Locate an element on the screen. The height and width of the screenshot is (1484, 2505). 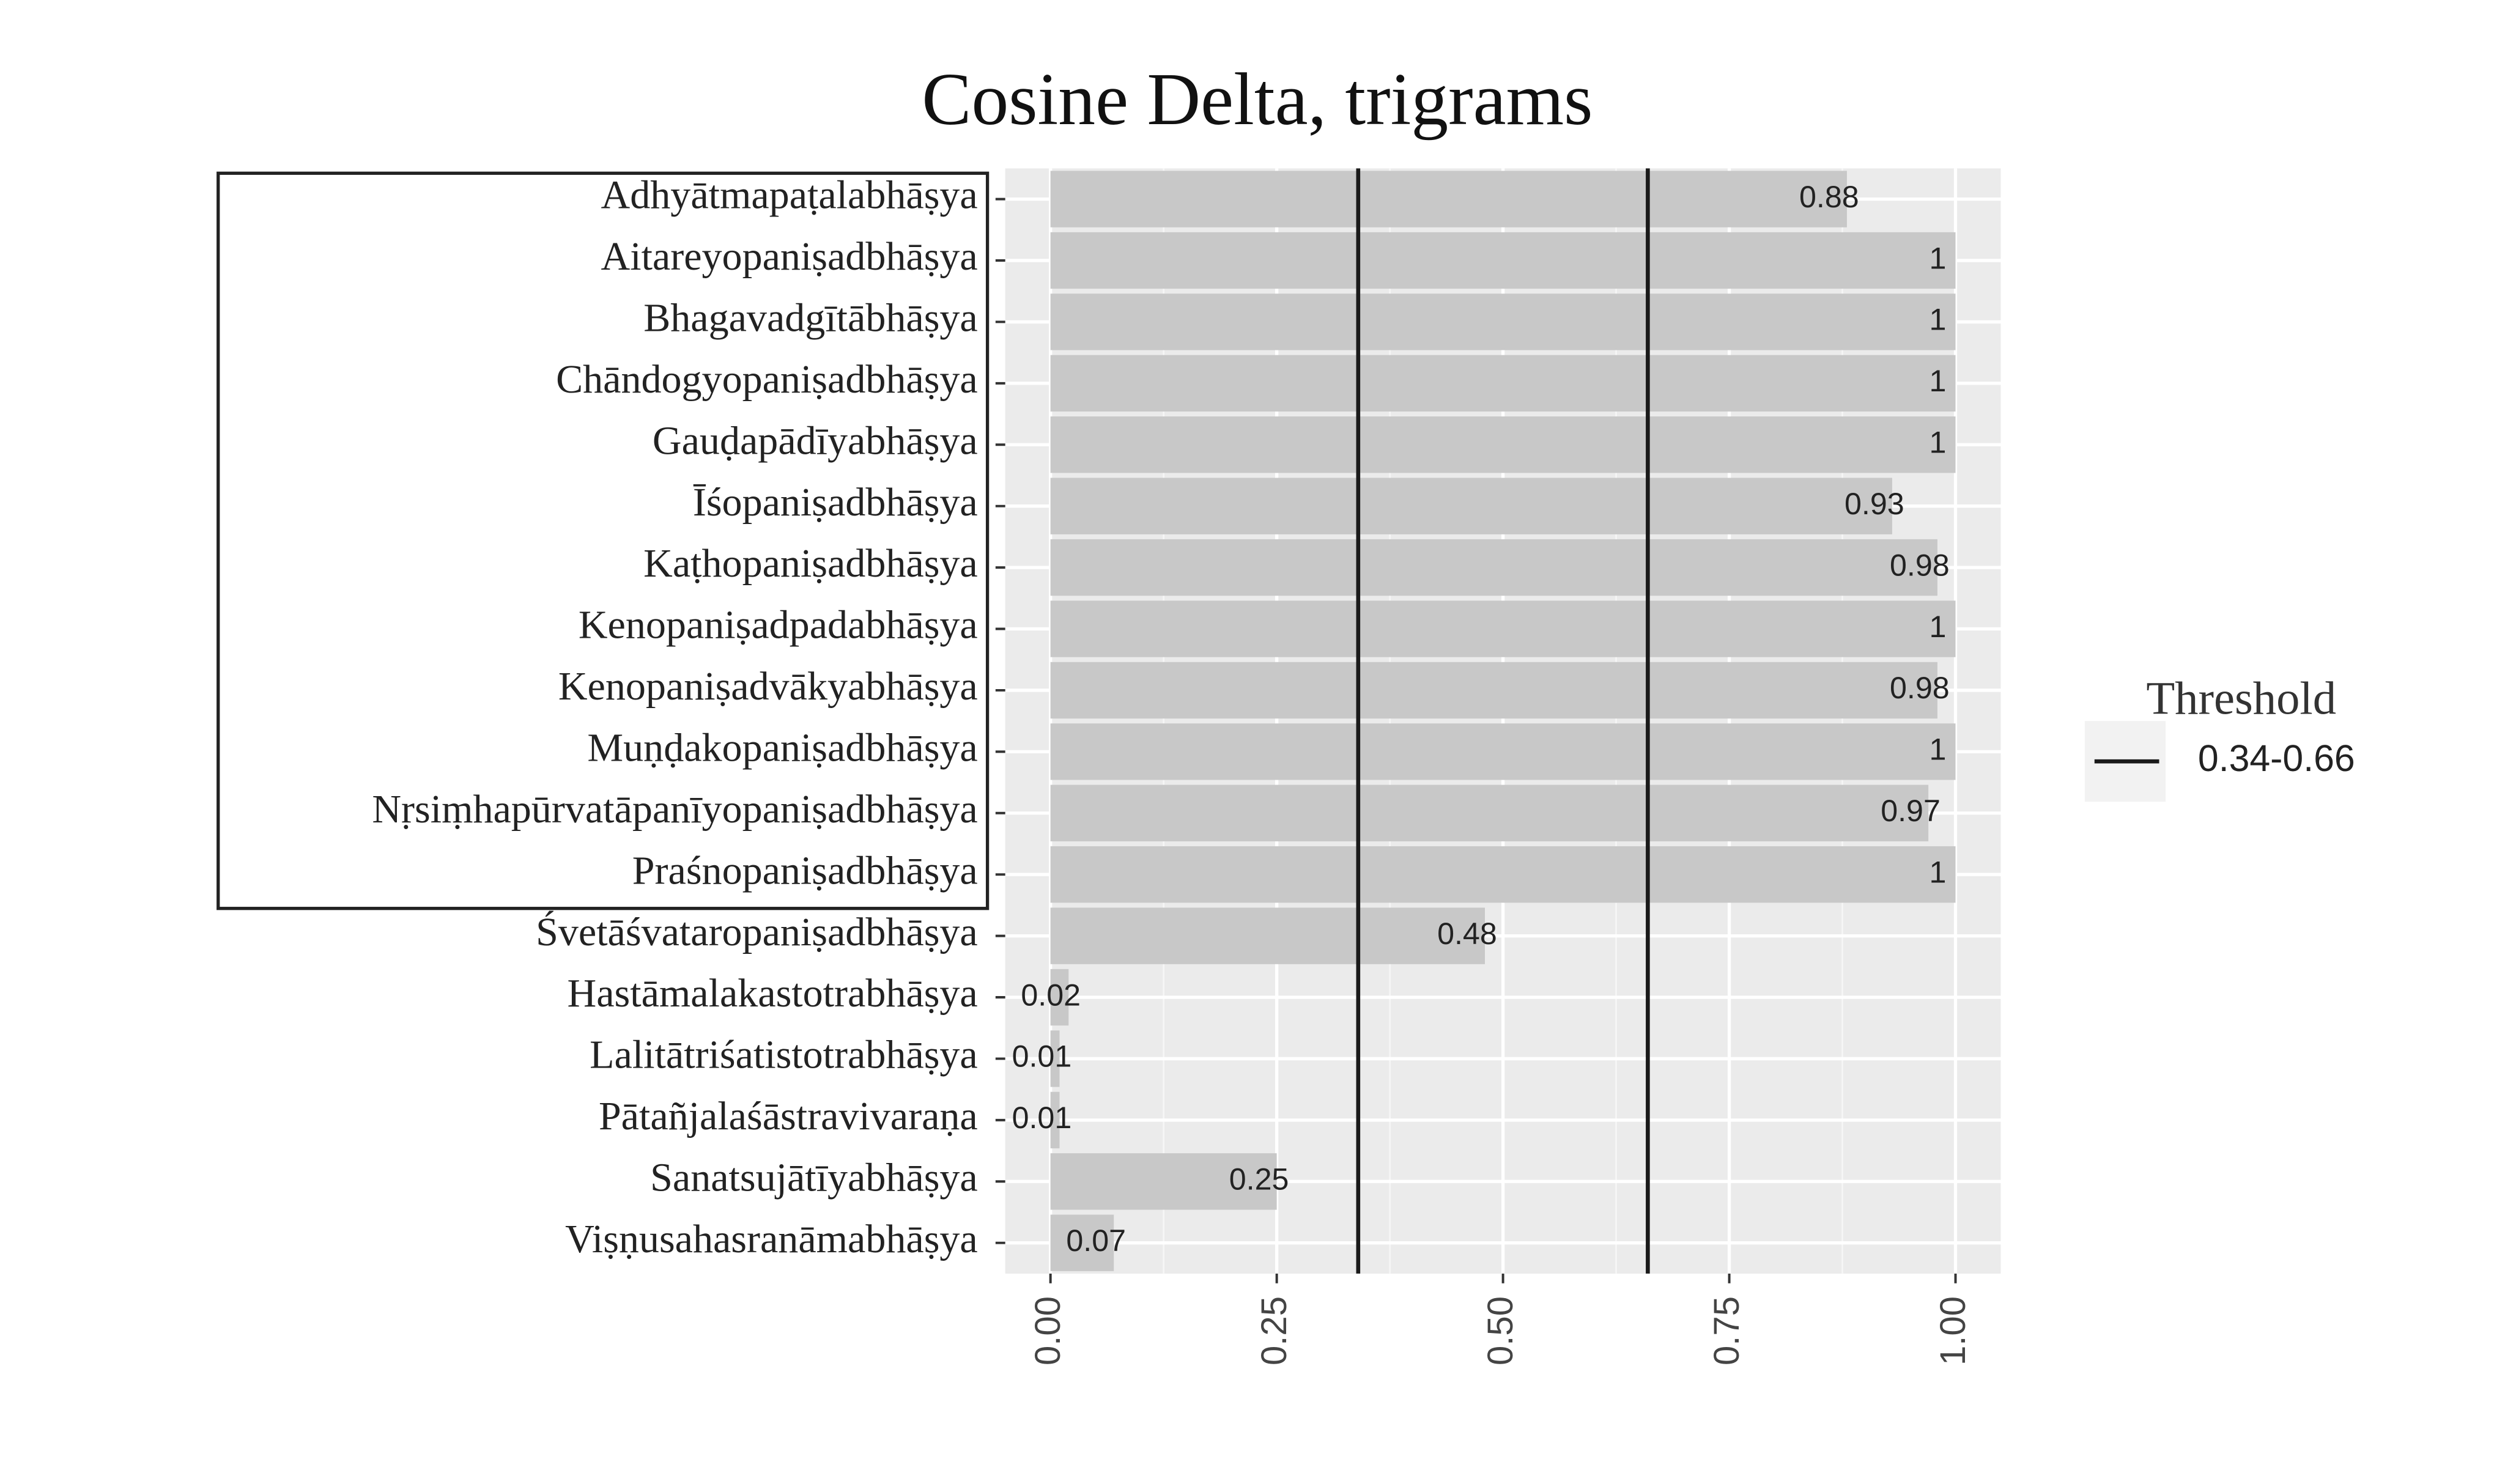
y-tick-label: Sanatsujātīyabhāṣya is located at coordinates (814, 1177).